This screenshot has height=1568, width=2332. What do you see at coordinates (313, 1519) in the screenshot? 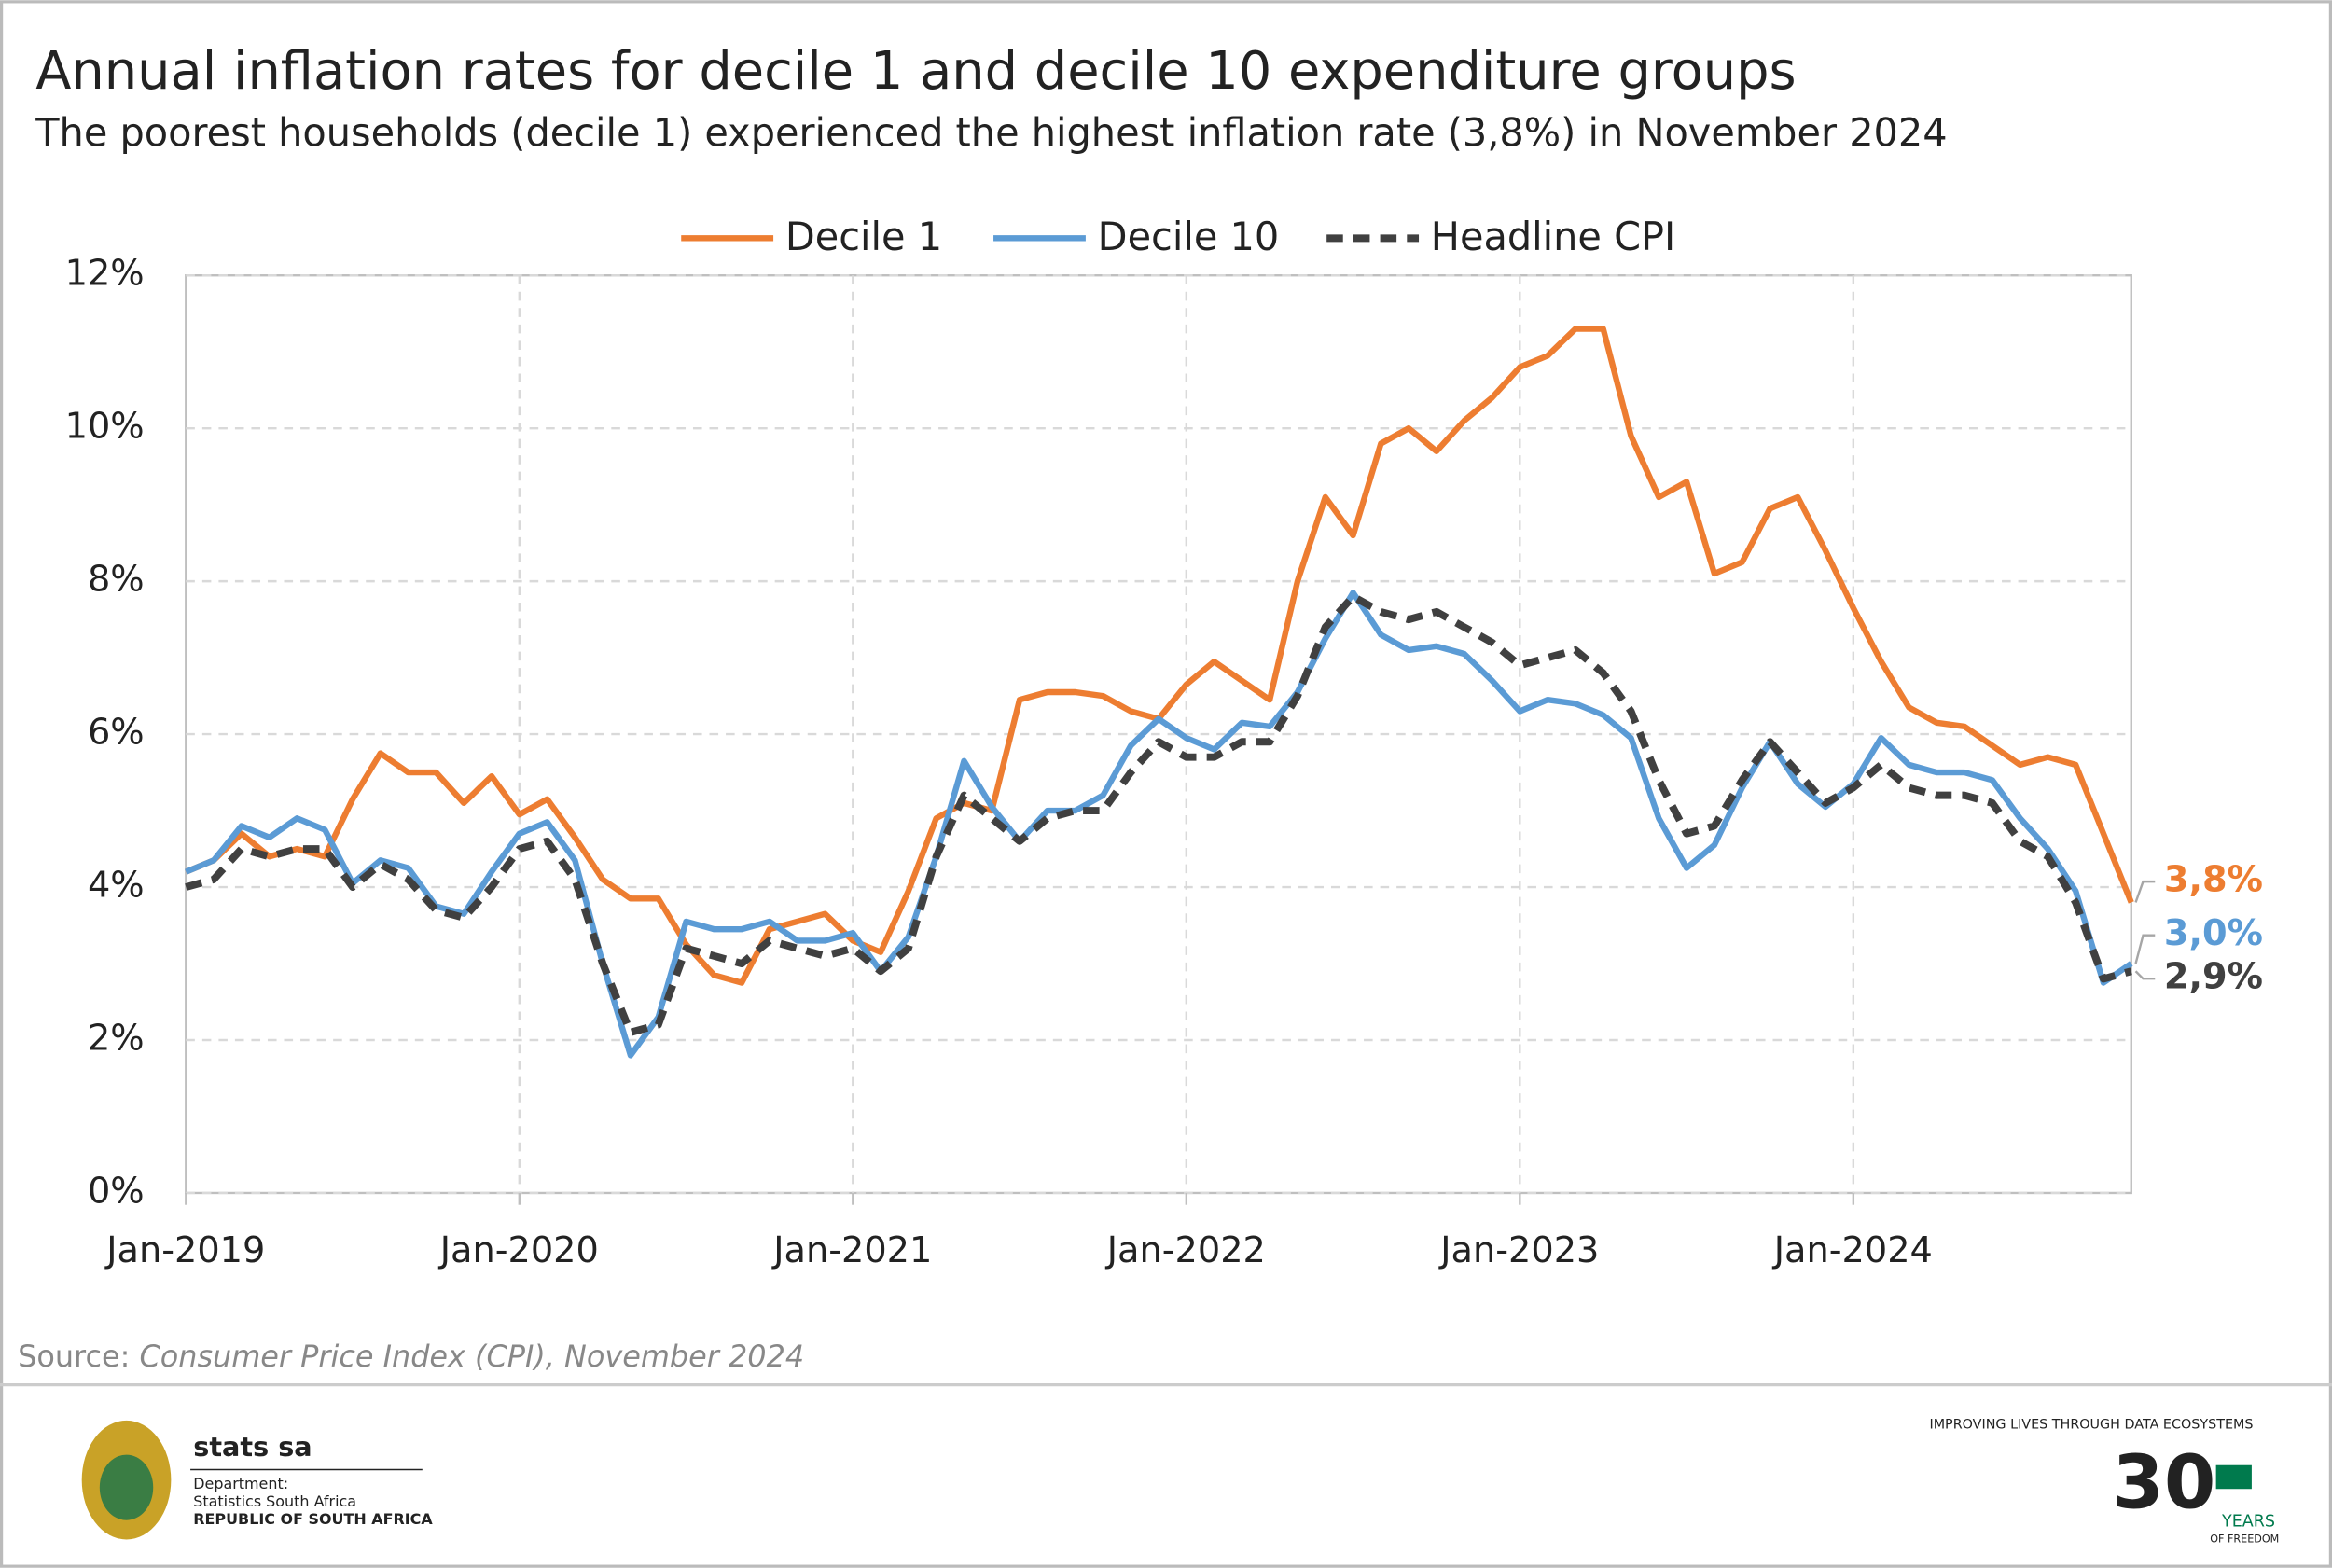
I see `country: REPUBLIC OF SOUTH AFRICA` at bounding box center [313, 1519].